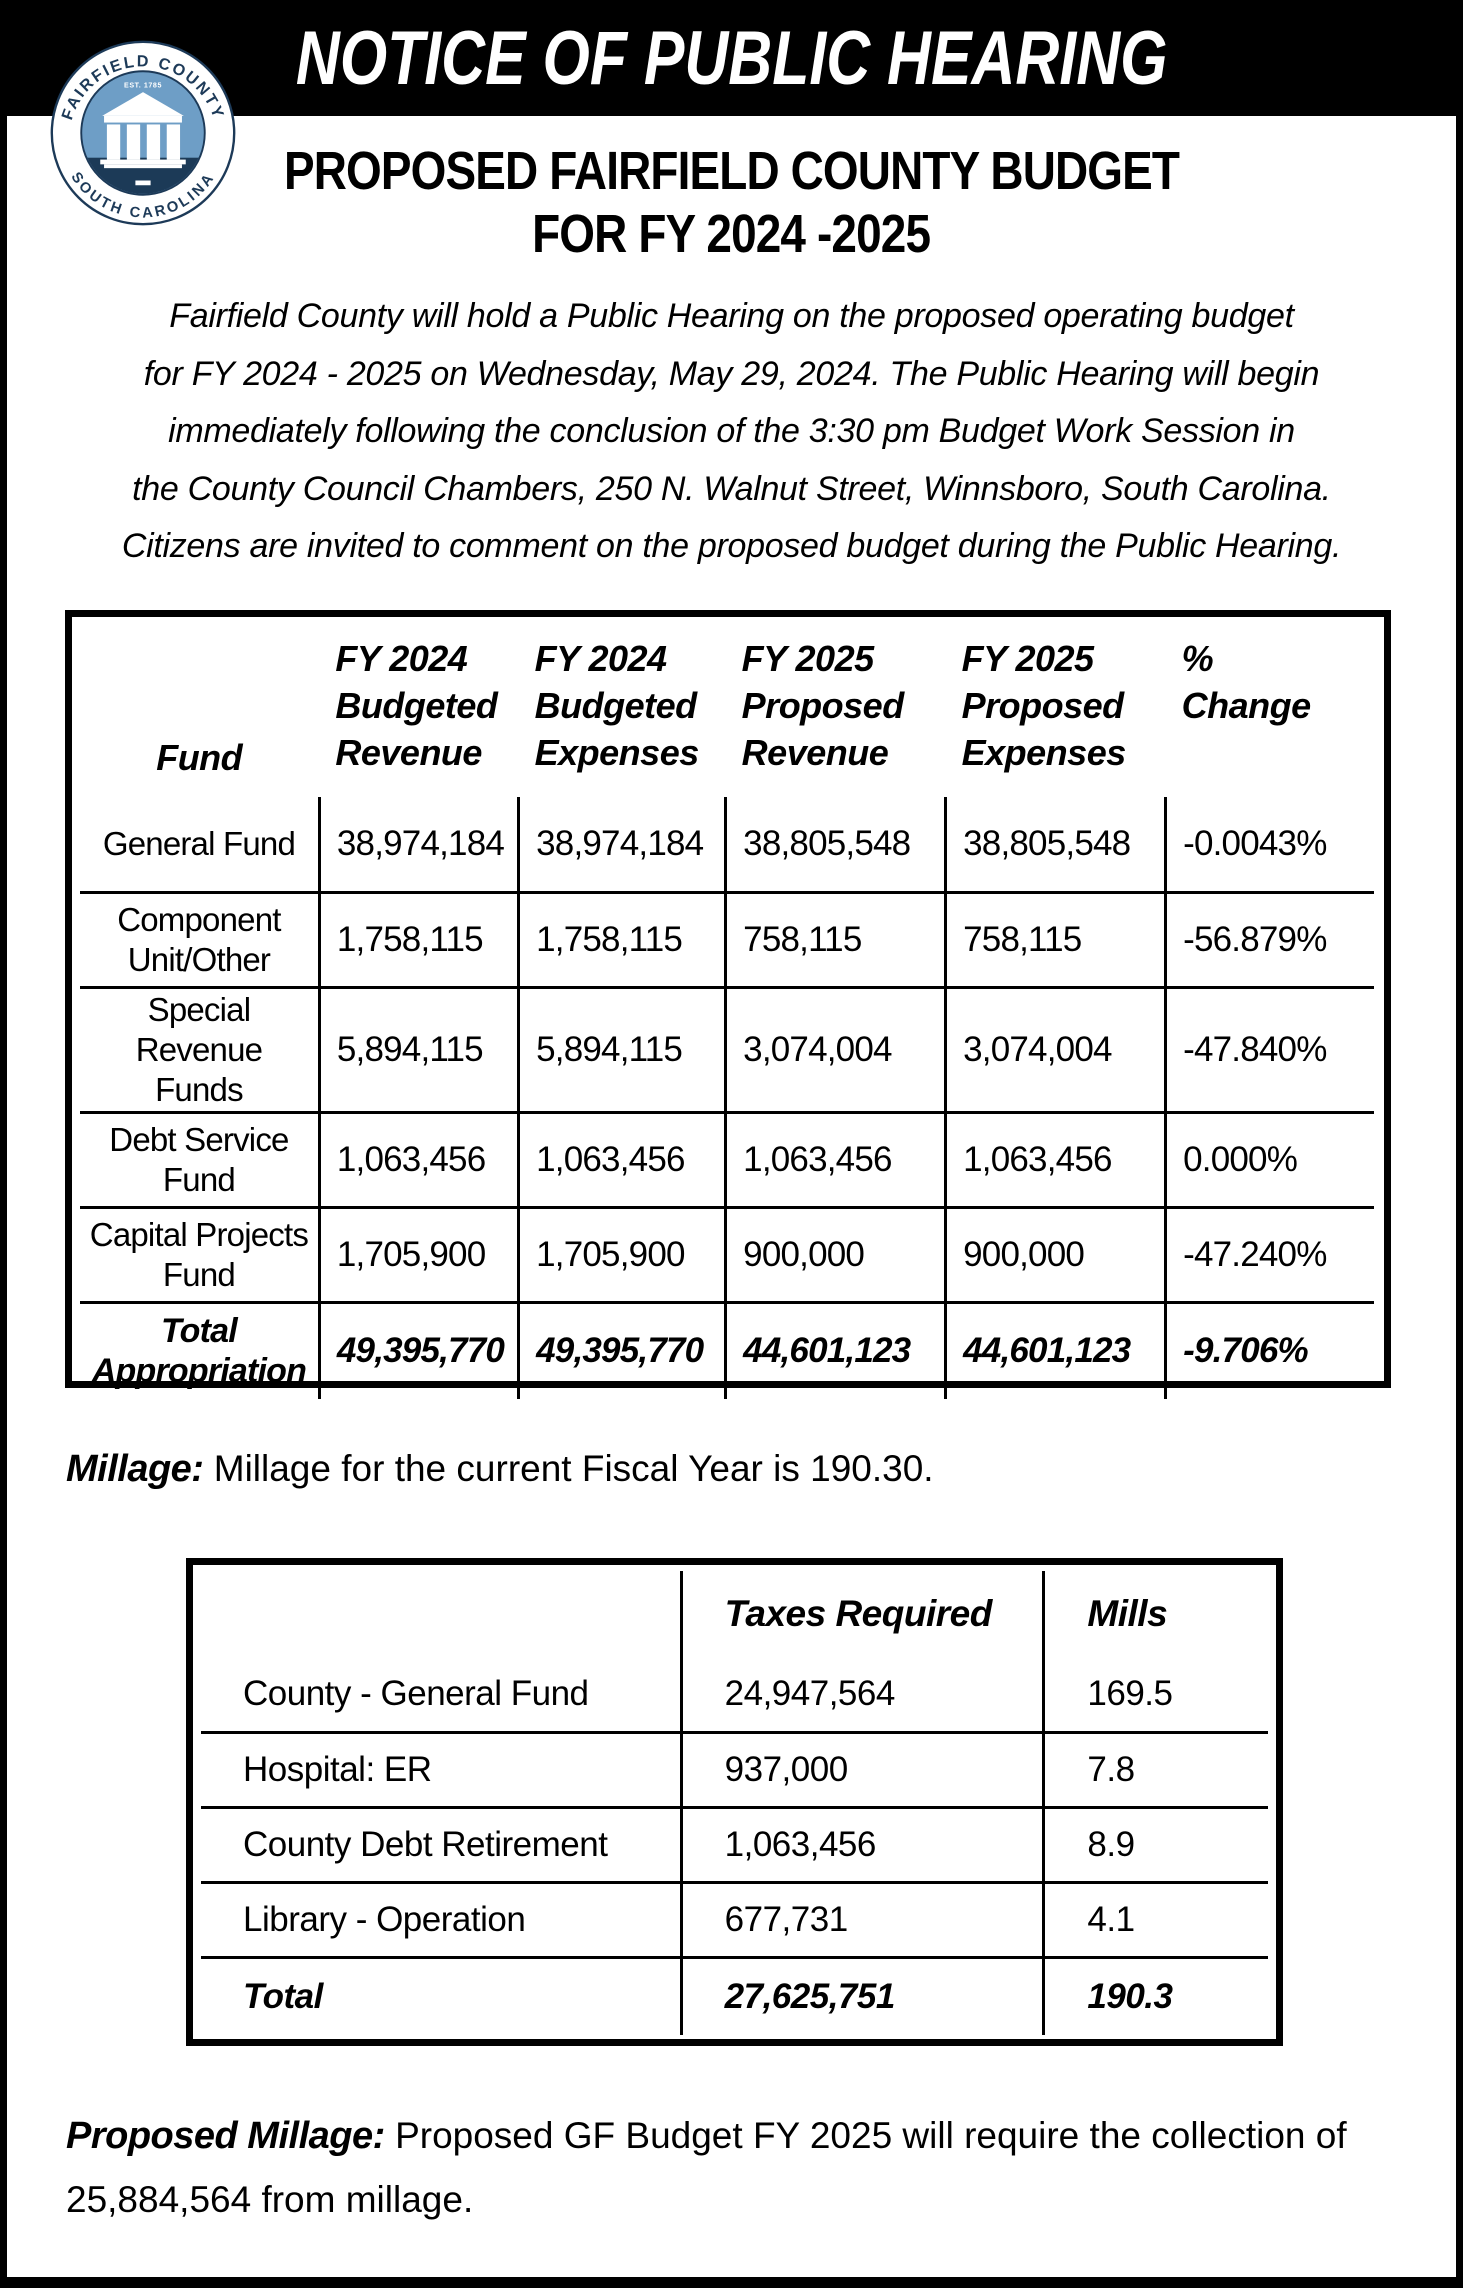 This screenshot has width=1463, height=2288. What do you see at coordinates (200, 1048) in the screenshot?
I see `fund-label: Special Revenue Funds` at bounding box center [200, 1048].